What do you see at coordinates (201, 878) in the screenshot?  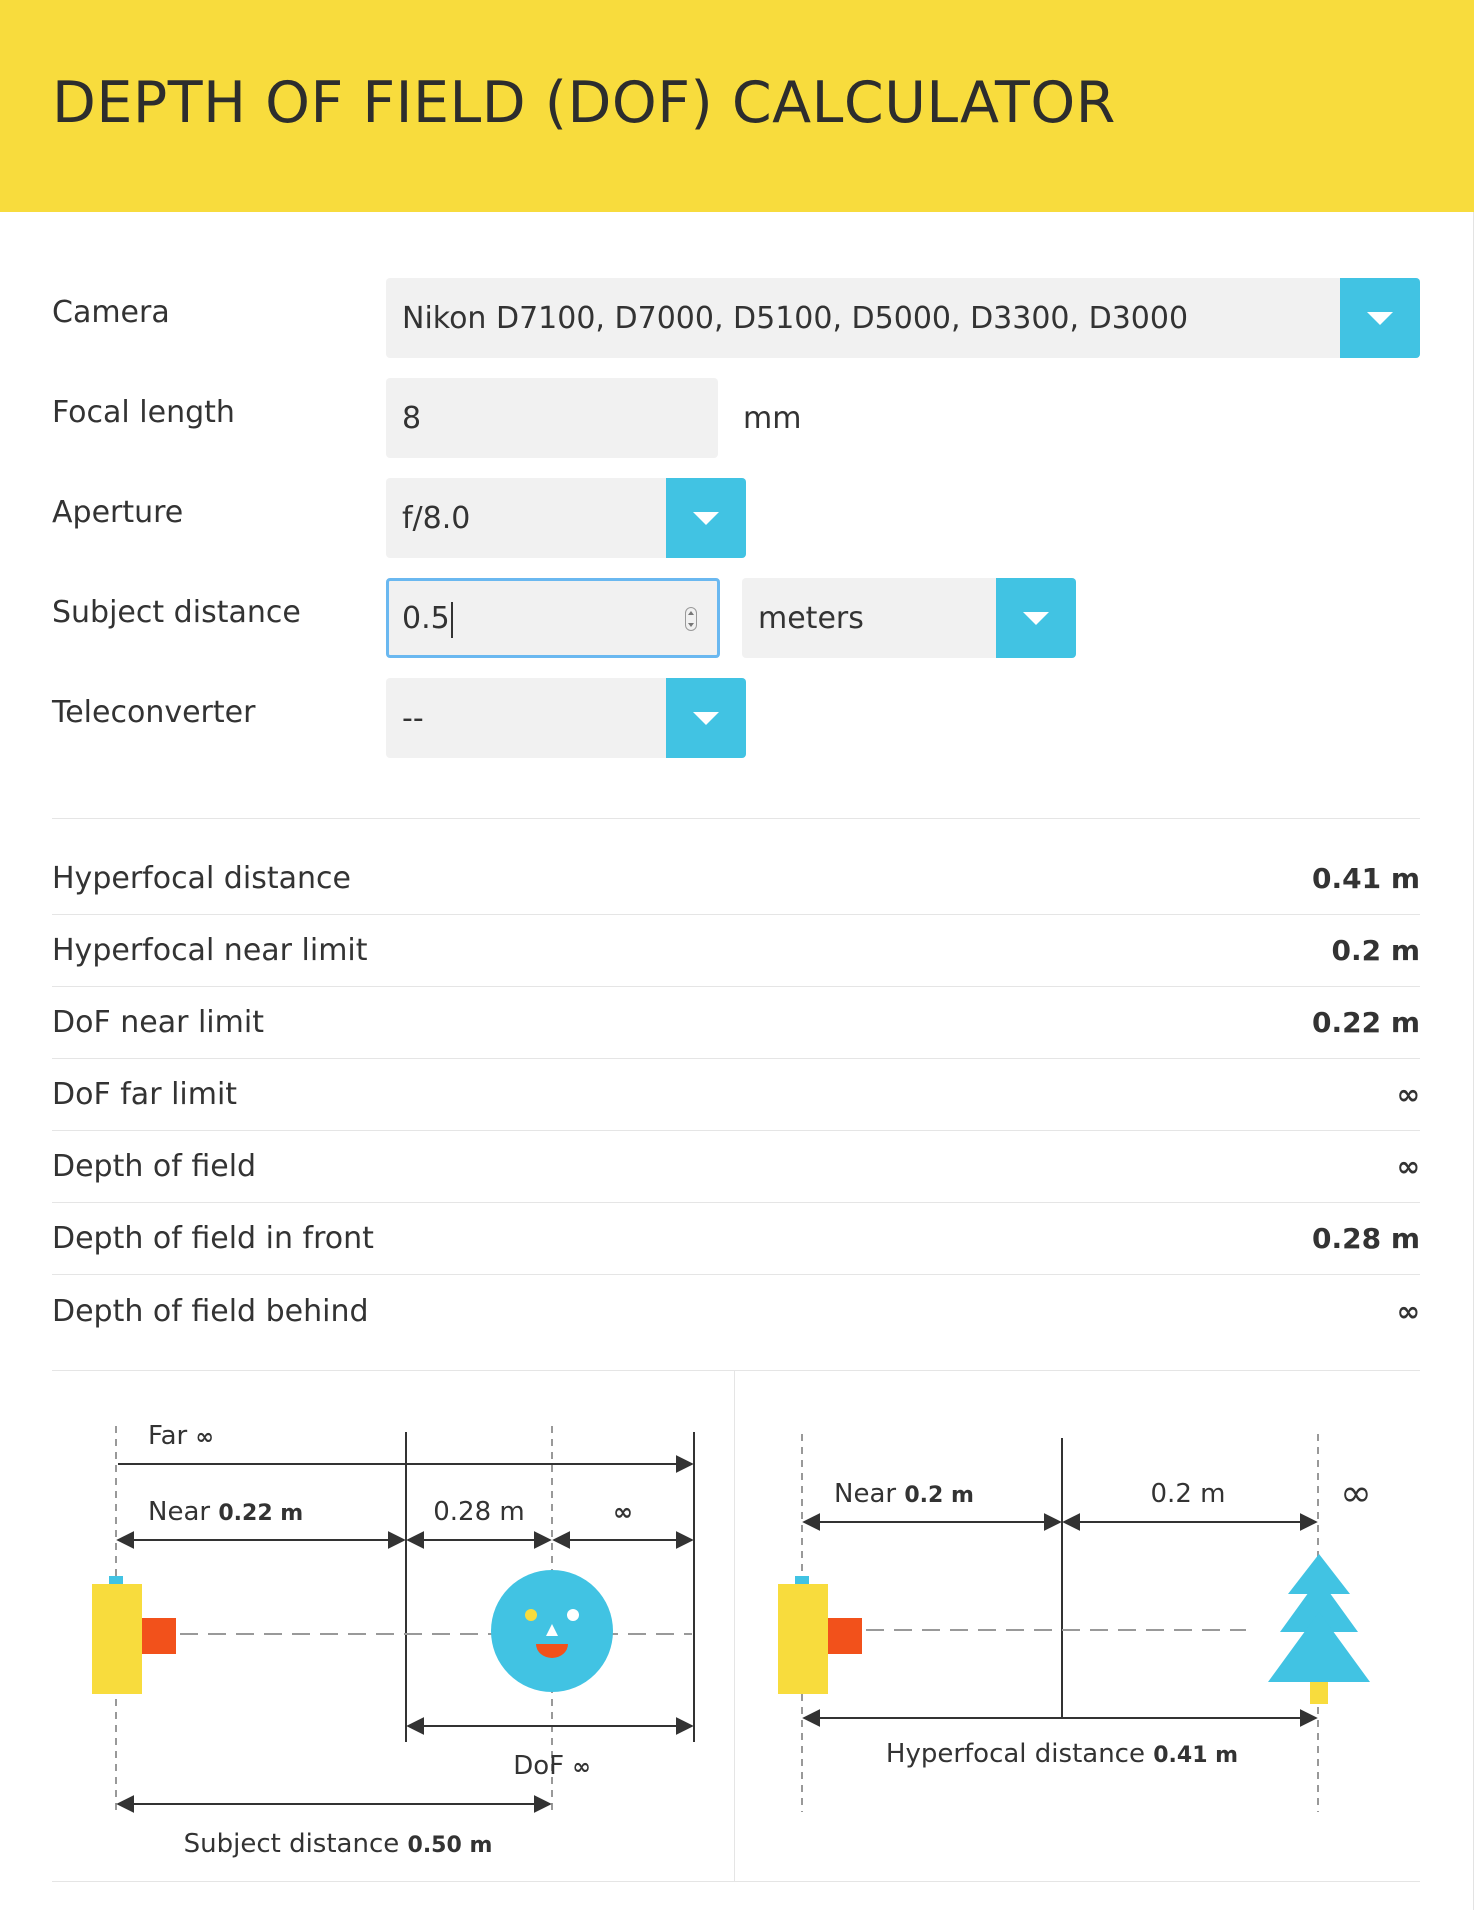 I see `result-label: Hyperfocal distance` at bounding box center [201, 878].